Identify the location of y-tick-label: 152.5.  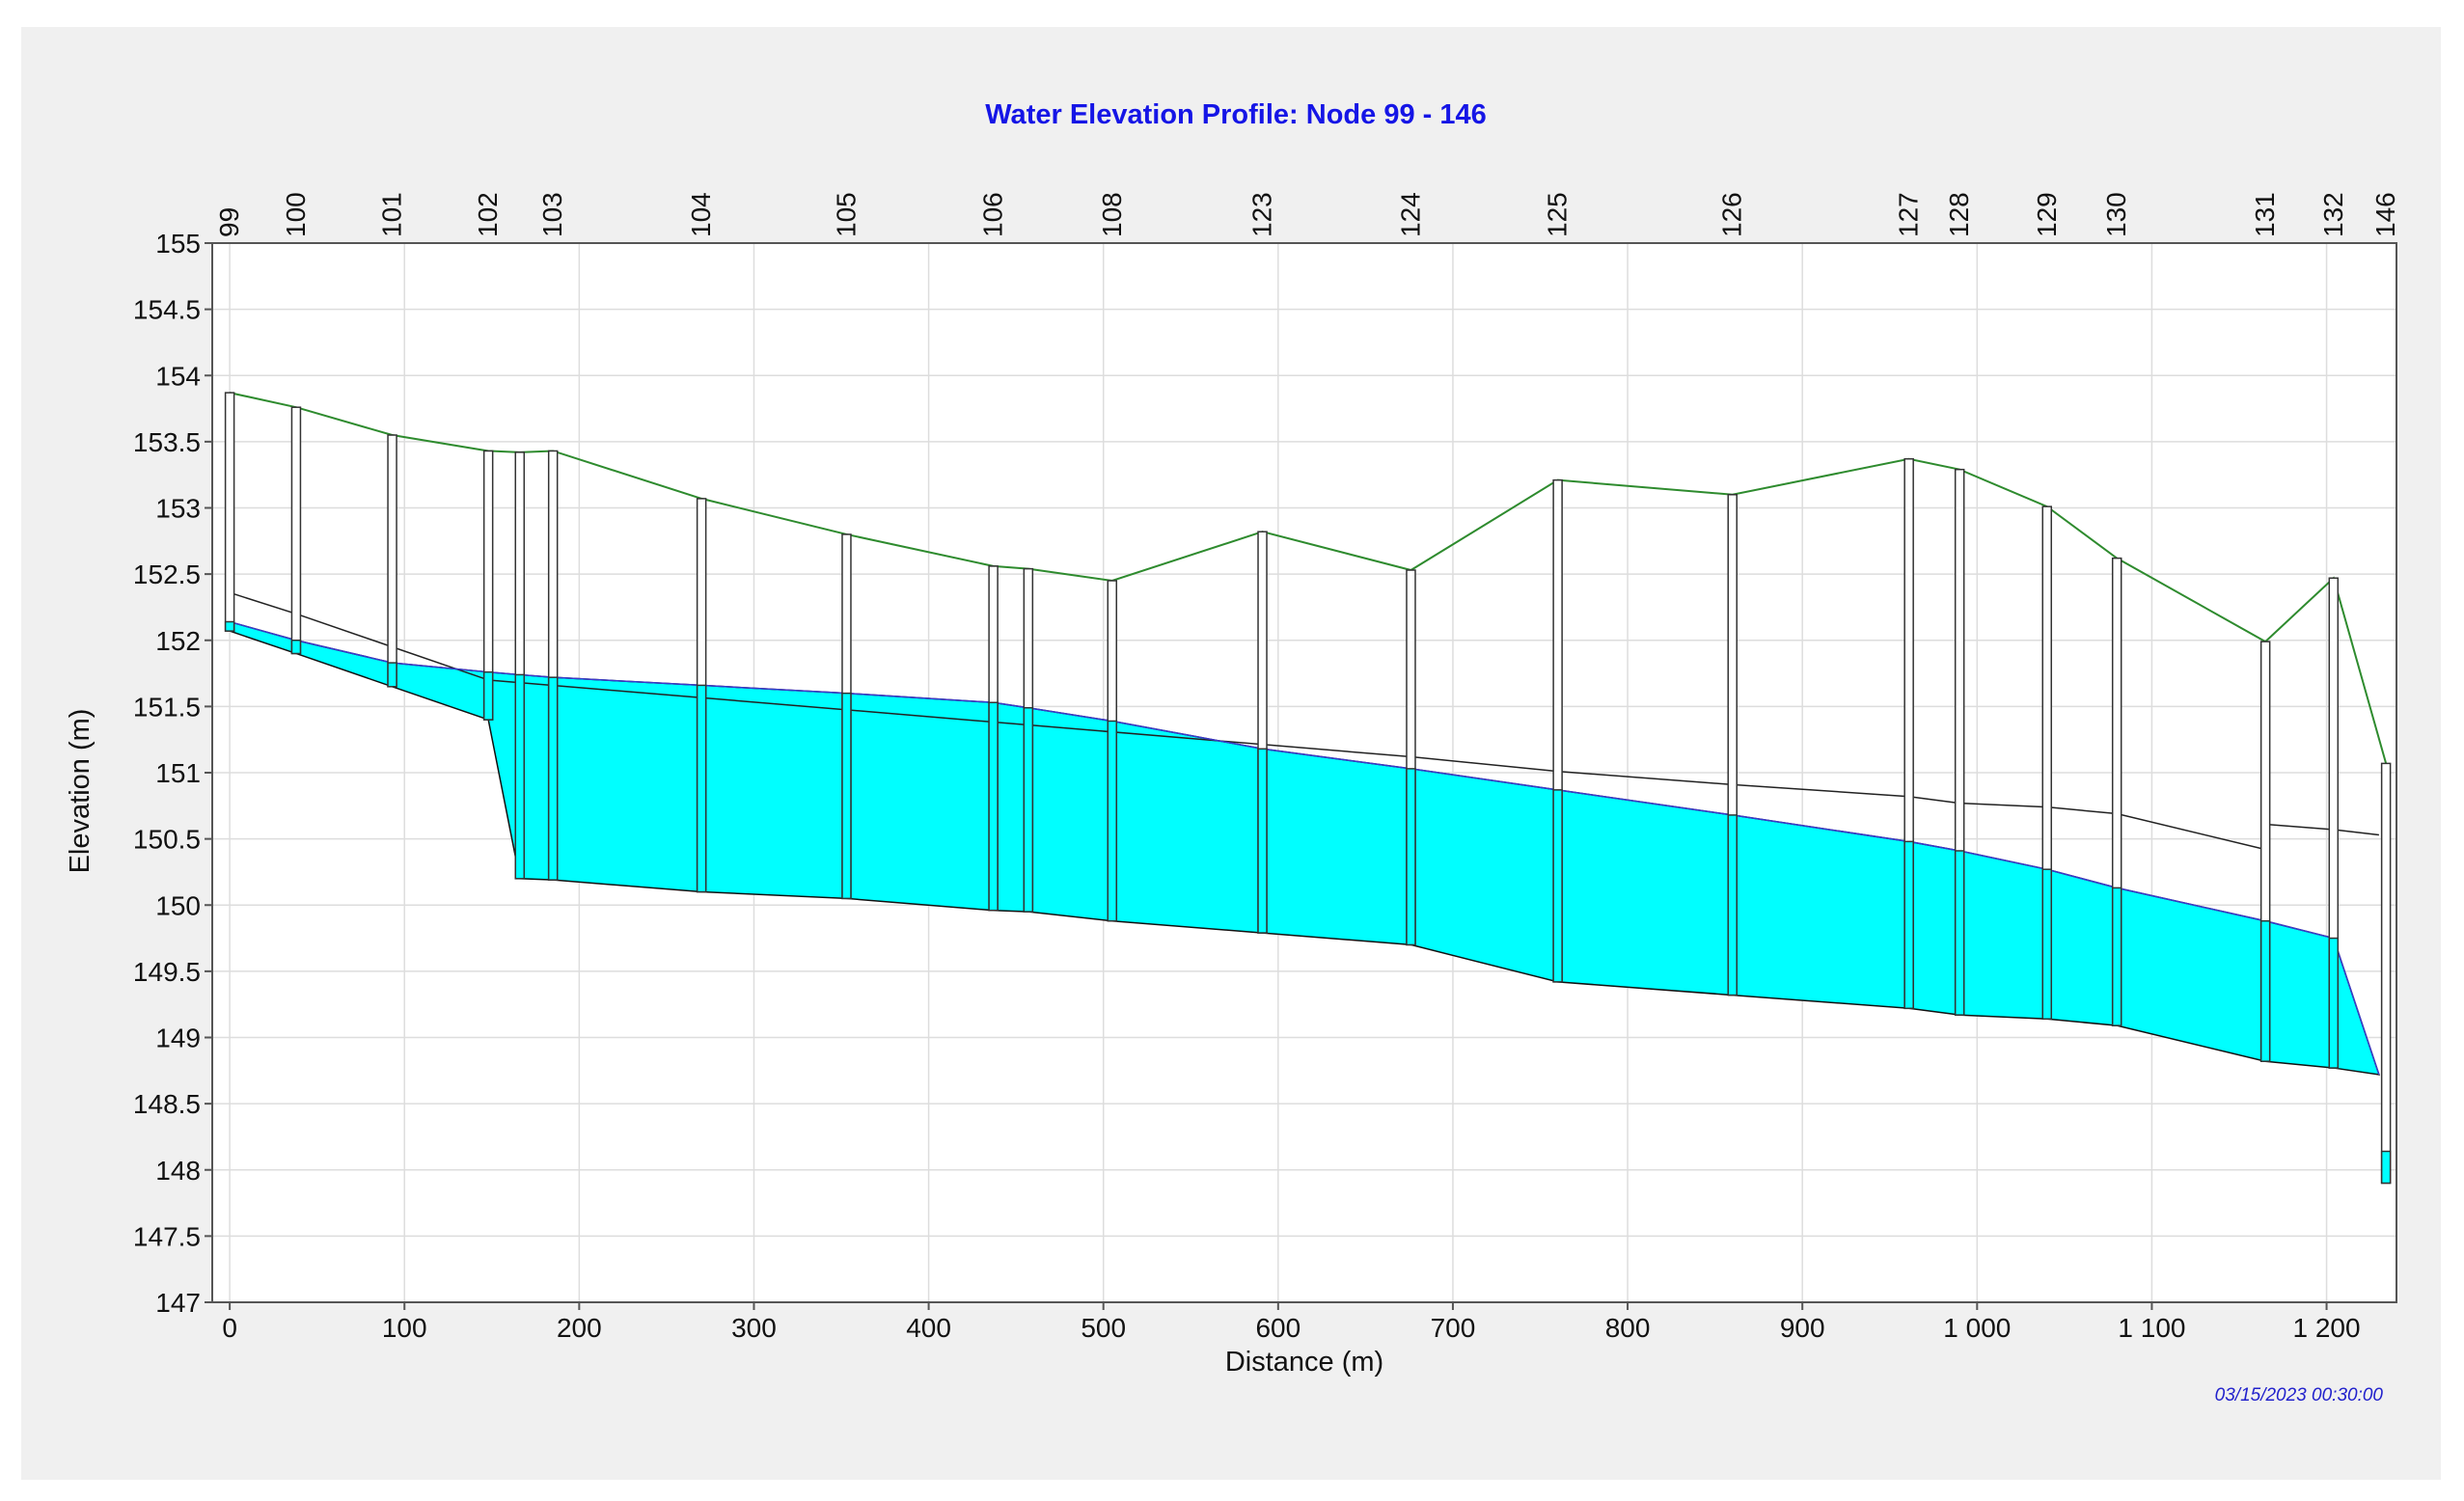
(167, 574).